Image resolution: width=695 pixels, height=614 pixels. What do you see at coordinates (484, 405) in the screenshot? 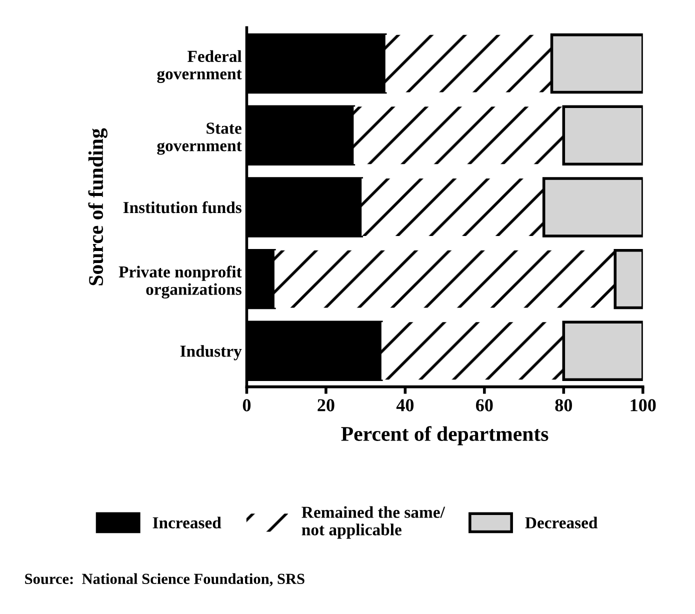
I see `x-tick-label: 60` at bounding box center [484, 405].